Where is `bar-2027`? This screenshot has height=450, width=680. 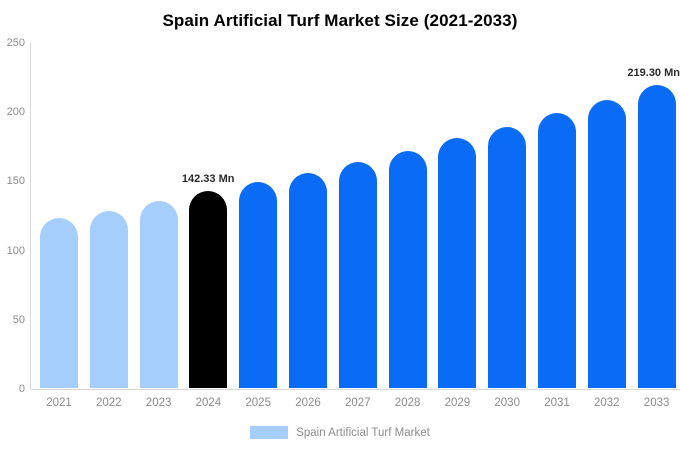 bar-2027 is located at coordinates (357, 275).